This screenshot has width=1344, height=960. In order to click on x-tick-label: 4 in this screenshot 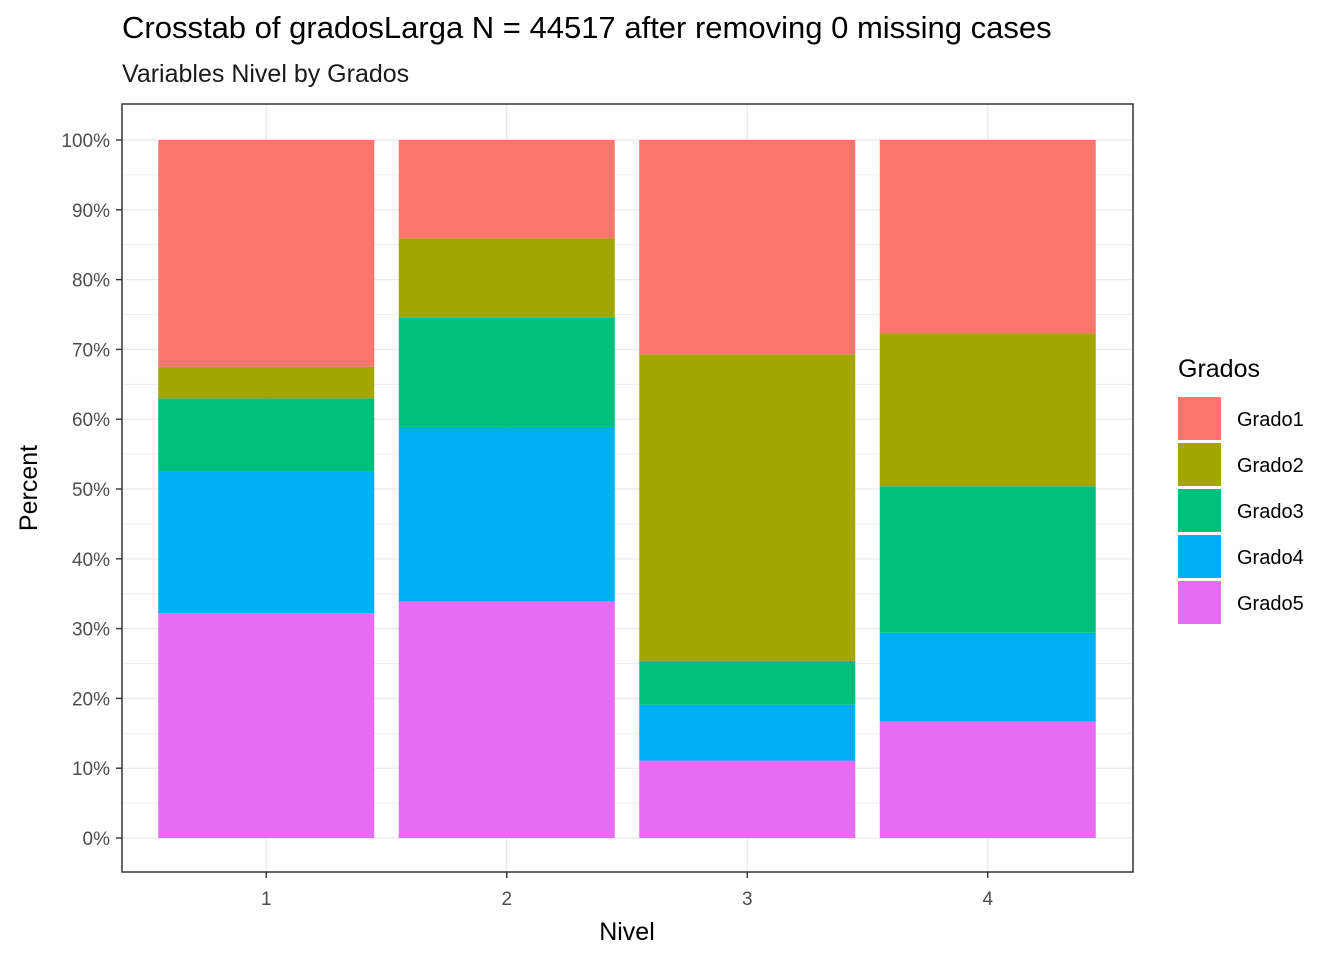, I will do `click(987, 899)`.